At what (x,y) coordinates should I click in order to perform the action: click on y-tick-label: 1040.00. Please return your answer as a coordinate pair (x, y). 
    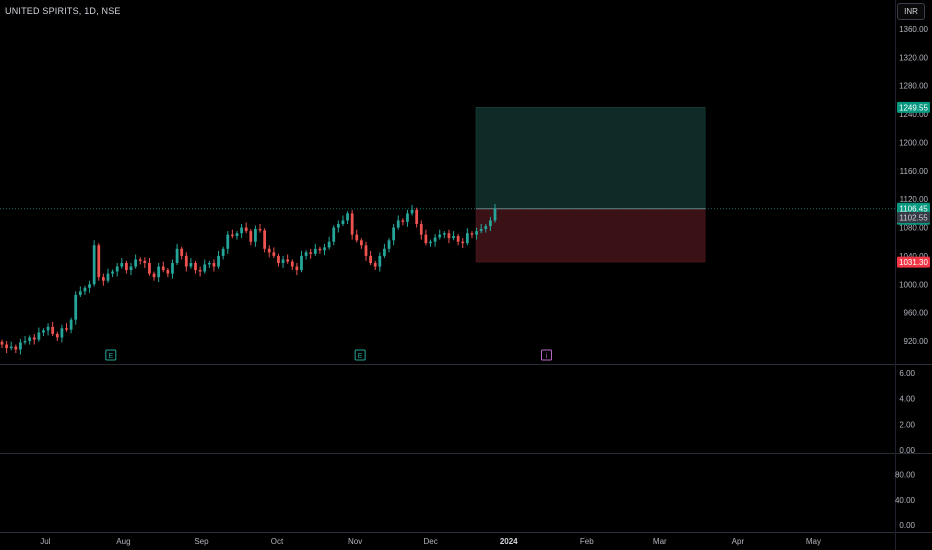
    Looking at the image, I should click on (913, 256).